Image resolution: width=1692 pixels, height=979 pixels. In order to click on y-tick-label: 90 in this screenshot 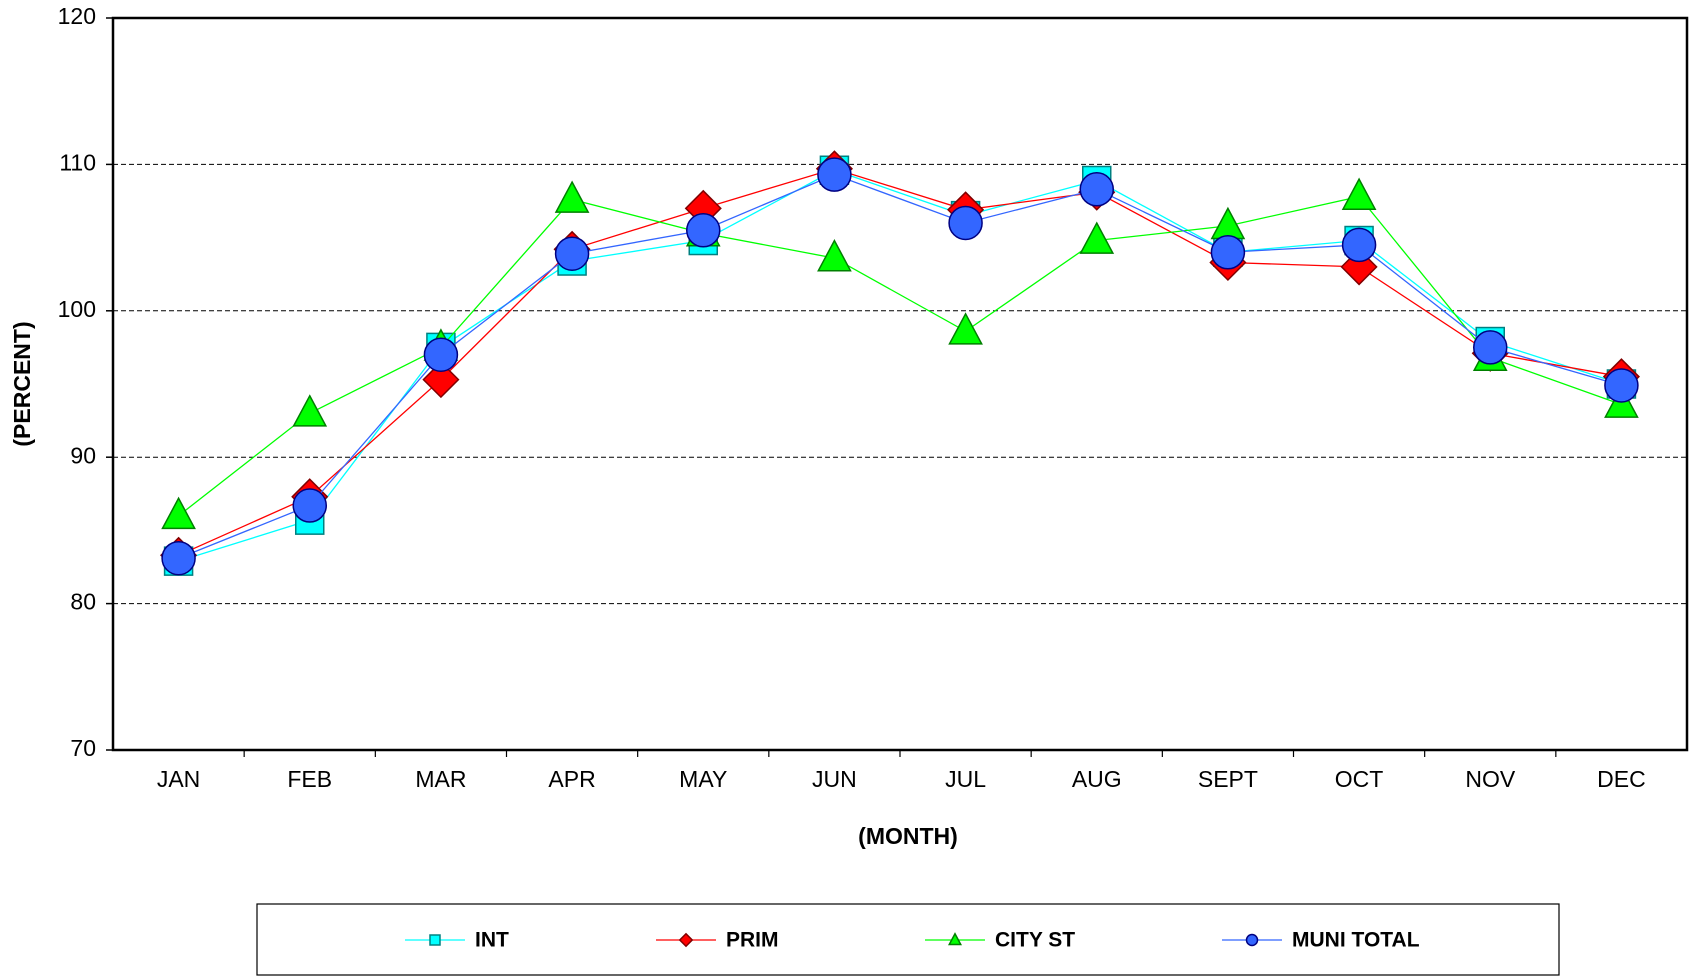, I will do `click(83, 455)`.